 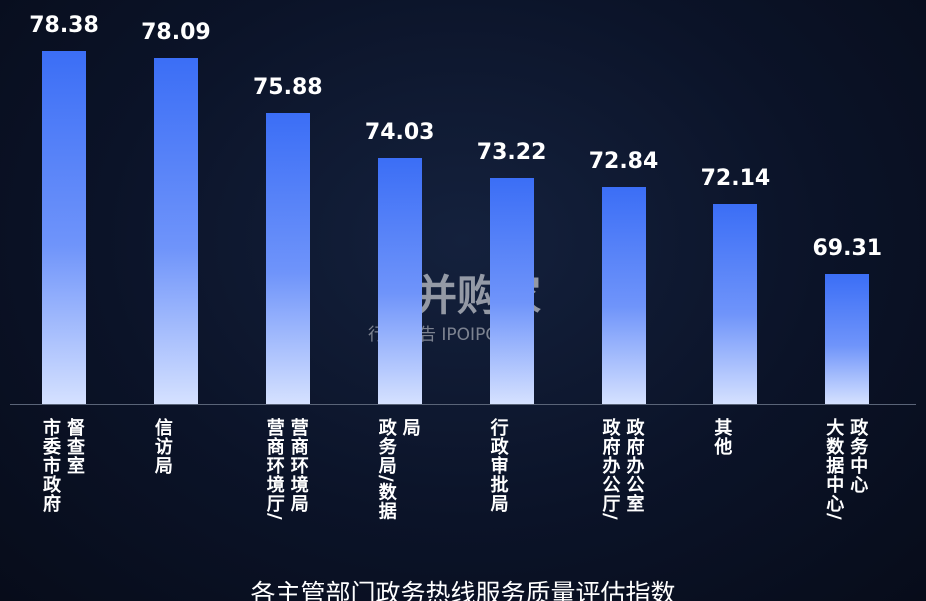 What do you see at coordinates (399, 132) in the screenshot?
I see `value-label: 74.03` at bounding box center [399, 132].